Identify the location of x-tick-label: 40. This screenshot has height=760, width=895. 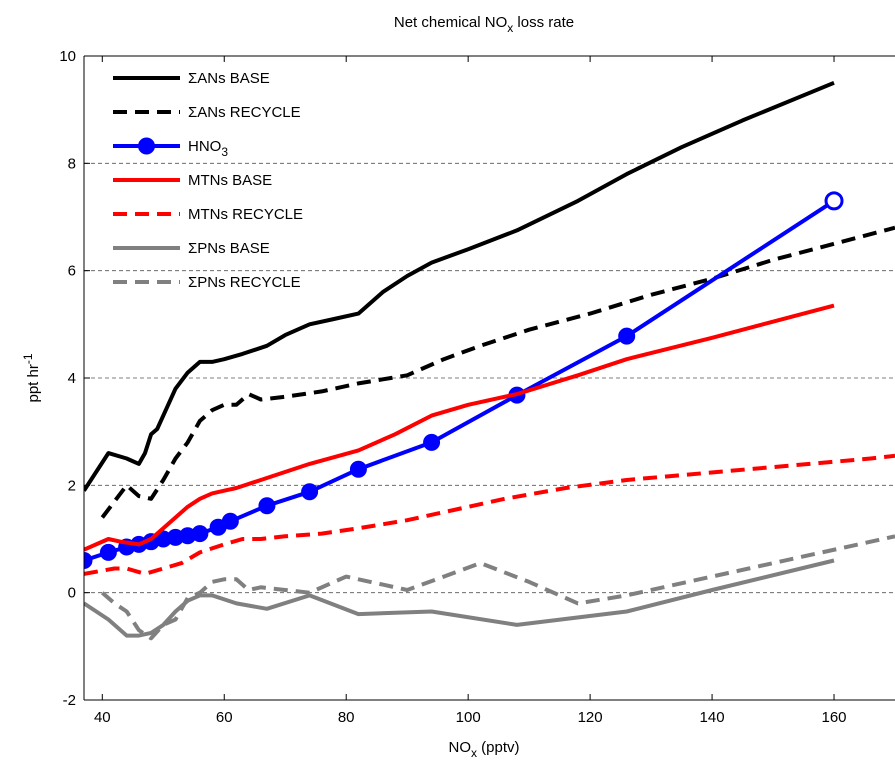
(102, 717).